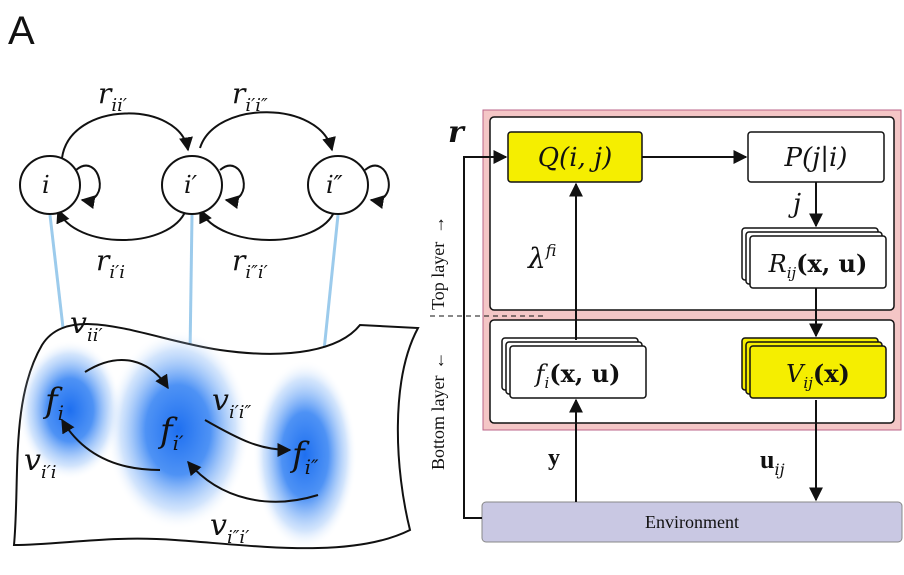 The height and width of the screenshot is (575, 904). What do you see at coordinates (112, 96) in the screenshot?
I see `label-r-ii1: rii′` at bounding box center [112, 96].